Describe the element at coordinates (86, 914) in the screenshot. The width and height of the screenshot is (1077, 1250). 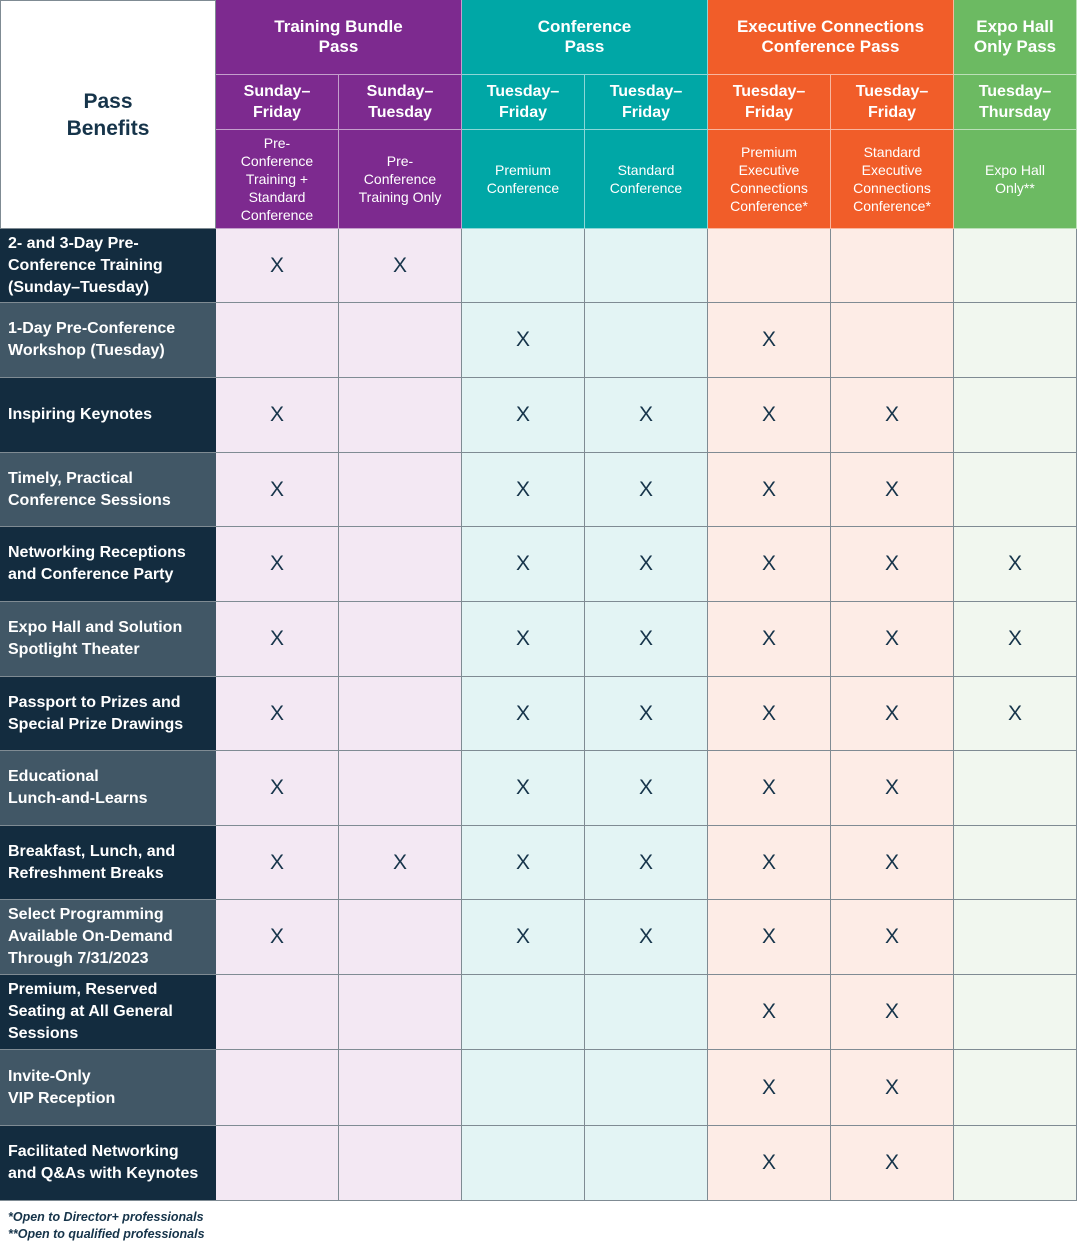
I see `benefit-label-text-line: Select Programming` at that location.